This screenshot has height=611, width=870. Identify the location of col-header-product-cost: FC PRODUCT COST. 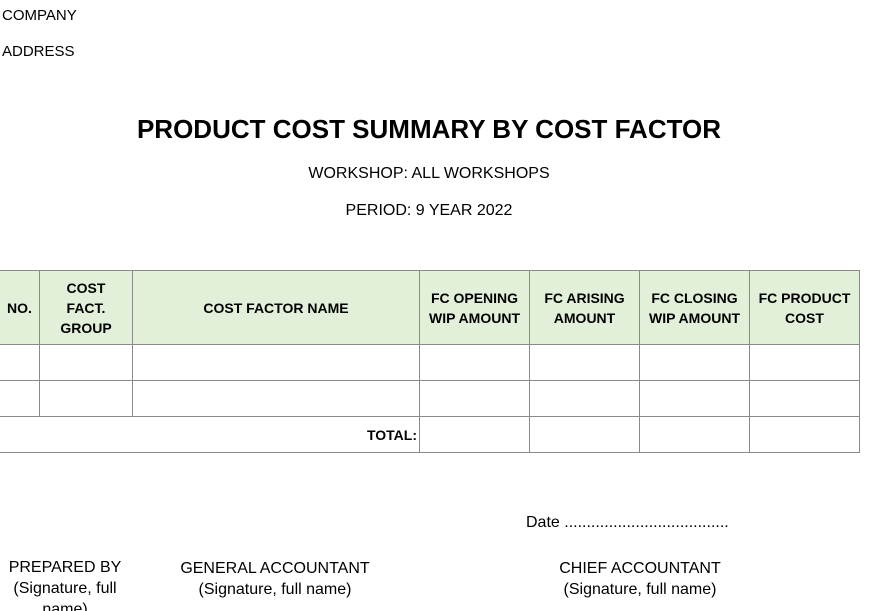
(804, 307).